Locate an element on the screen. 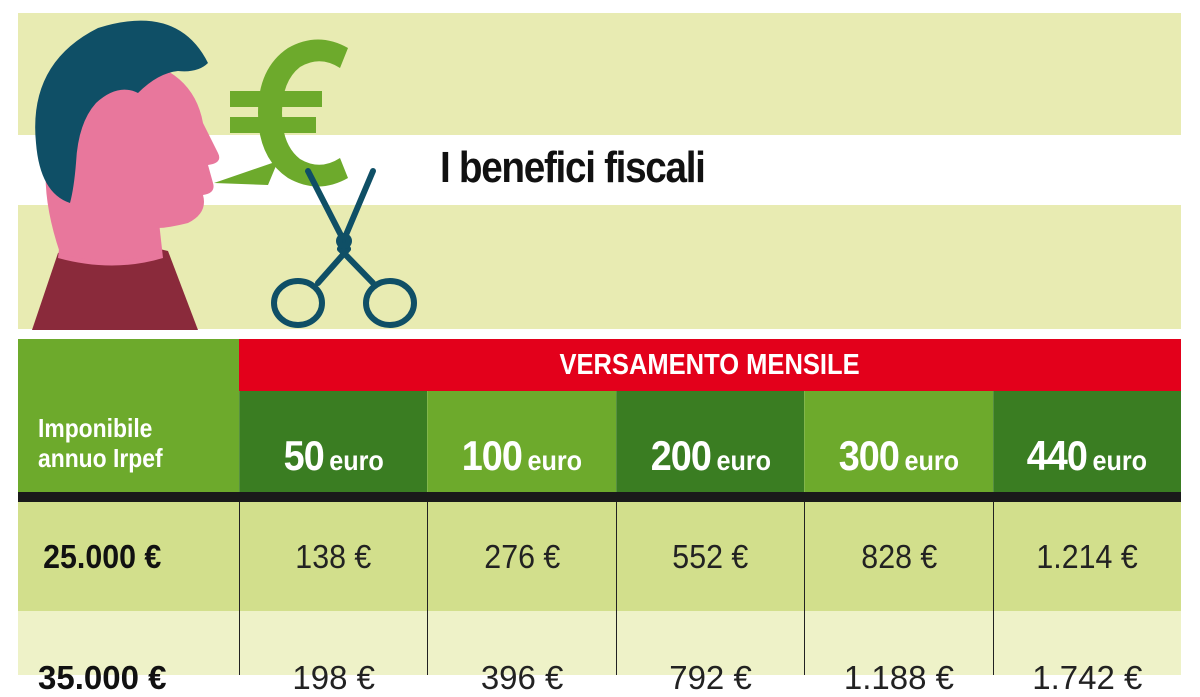 Image resolution: width=1200 pixels, height=697 pixels. group-header: VERSAMENTO MENSILE is located at coordinates (710, 365).